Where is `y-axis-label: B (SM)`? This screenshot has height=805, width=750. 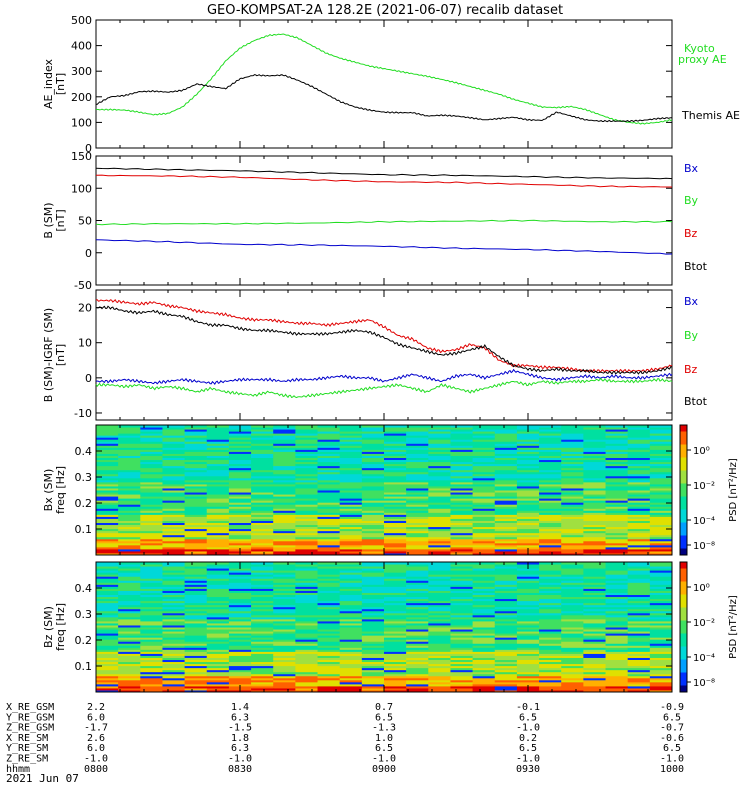 y-axis-label: B (SM) is located at coordinates (48, 220).